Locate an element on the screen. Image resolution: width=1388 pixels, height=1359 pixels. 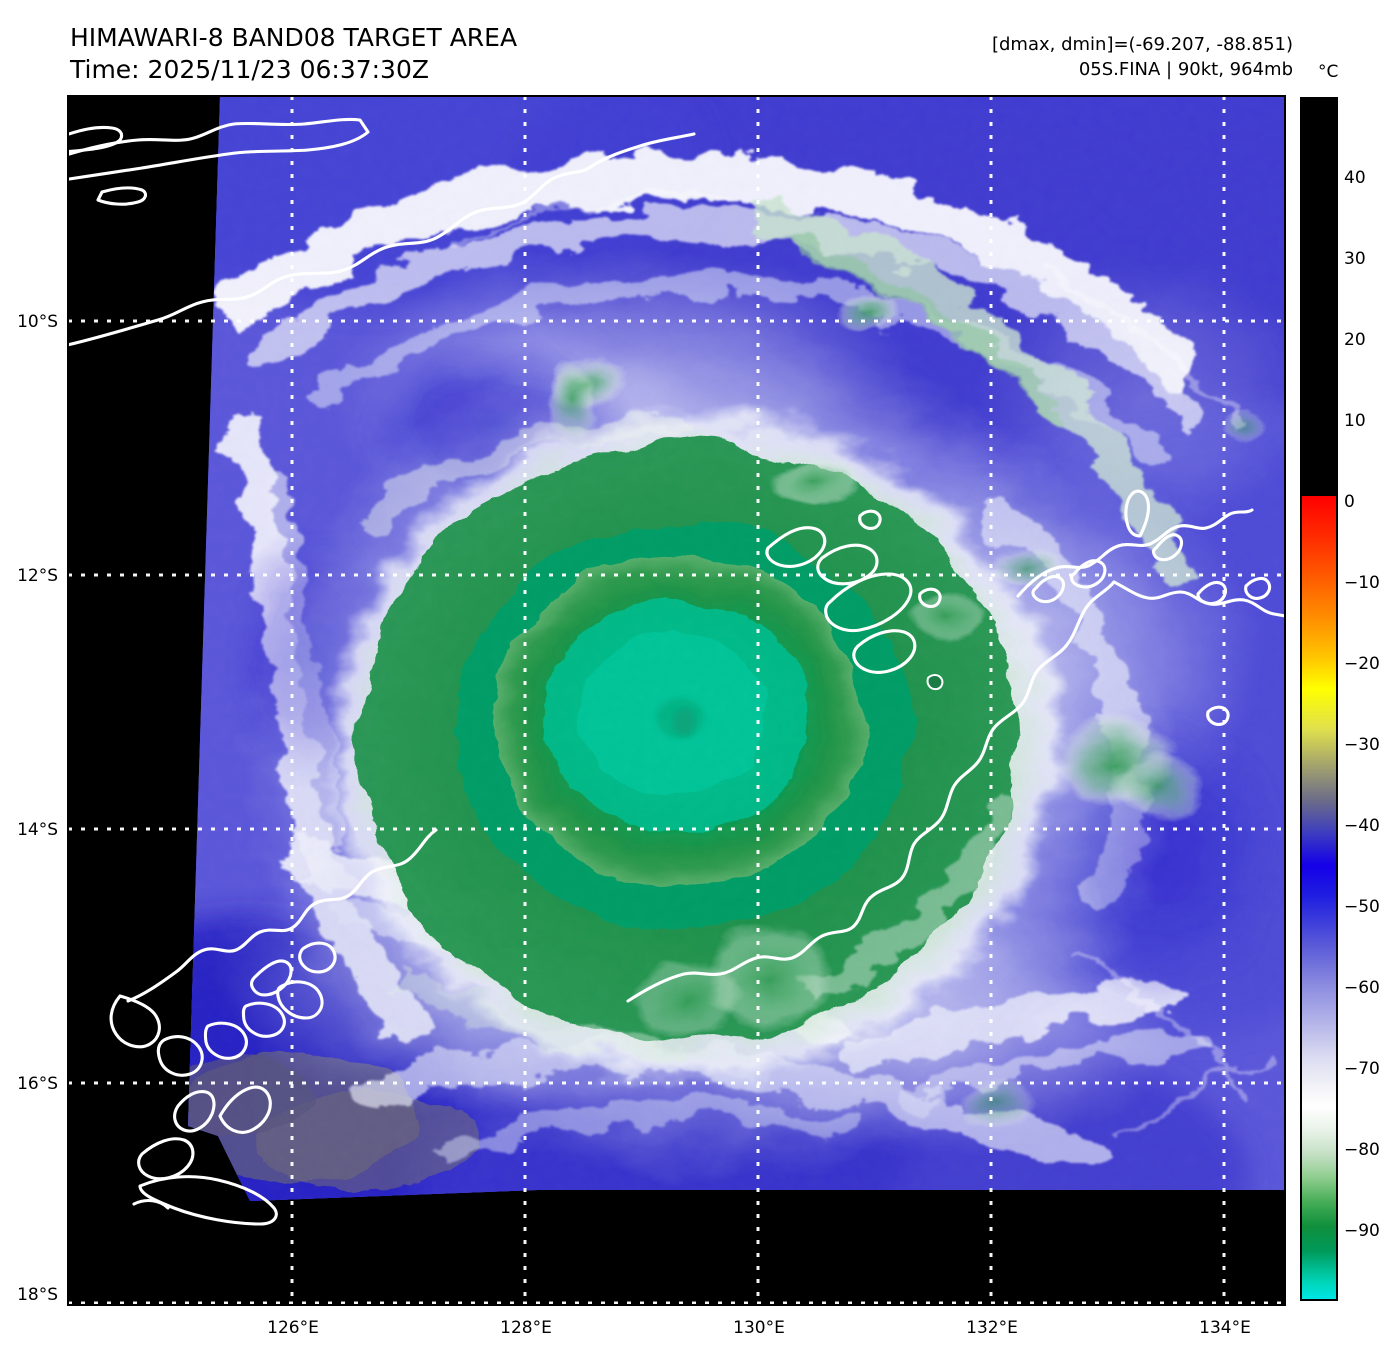
y-tick-0: 10°S is located at coordinates (37, 322).